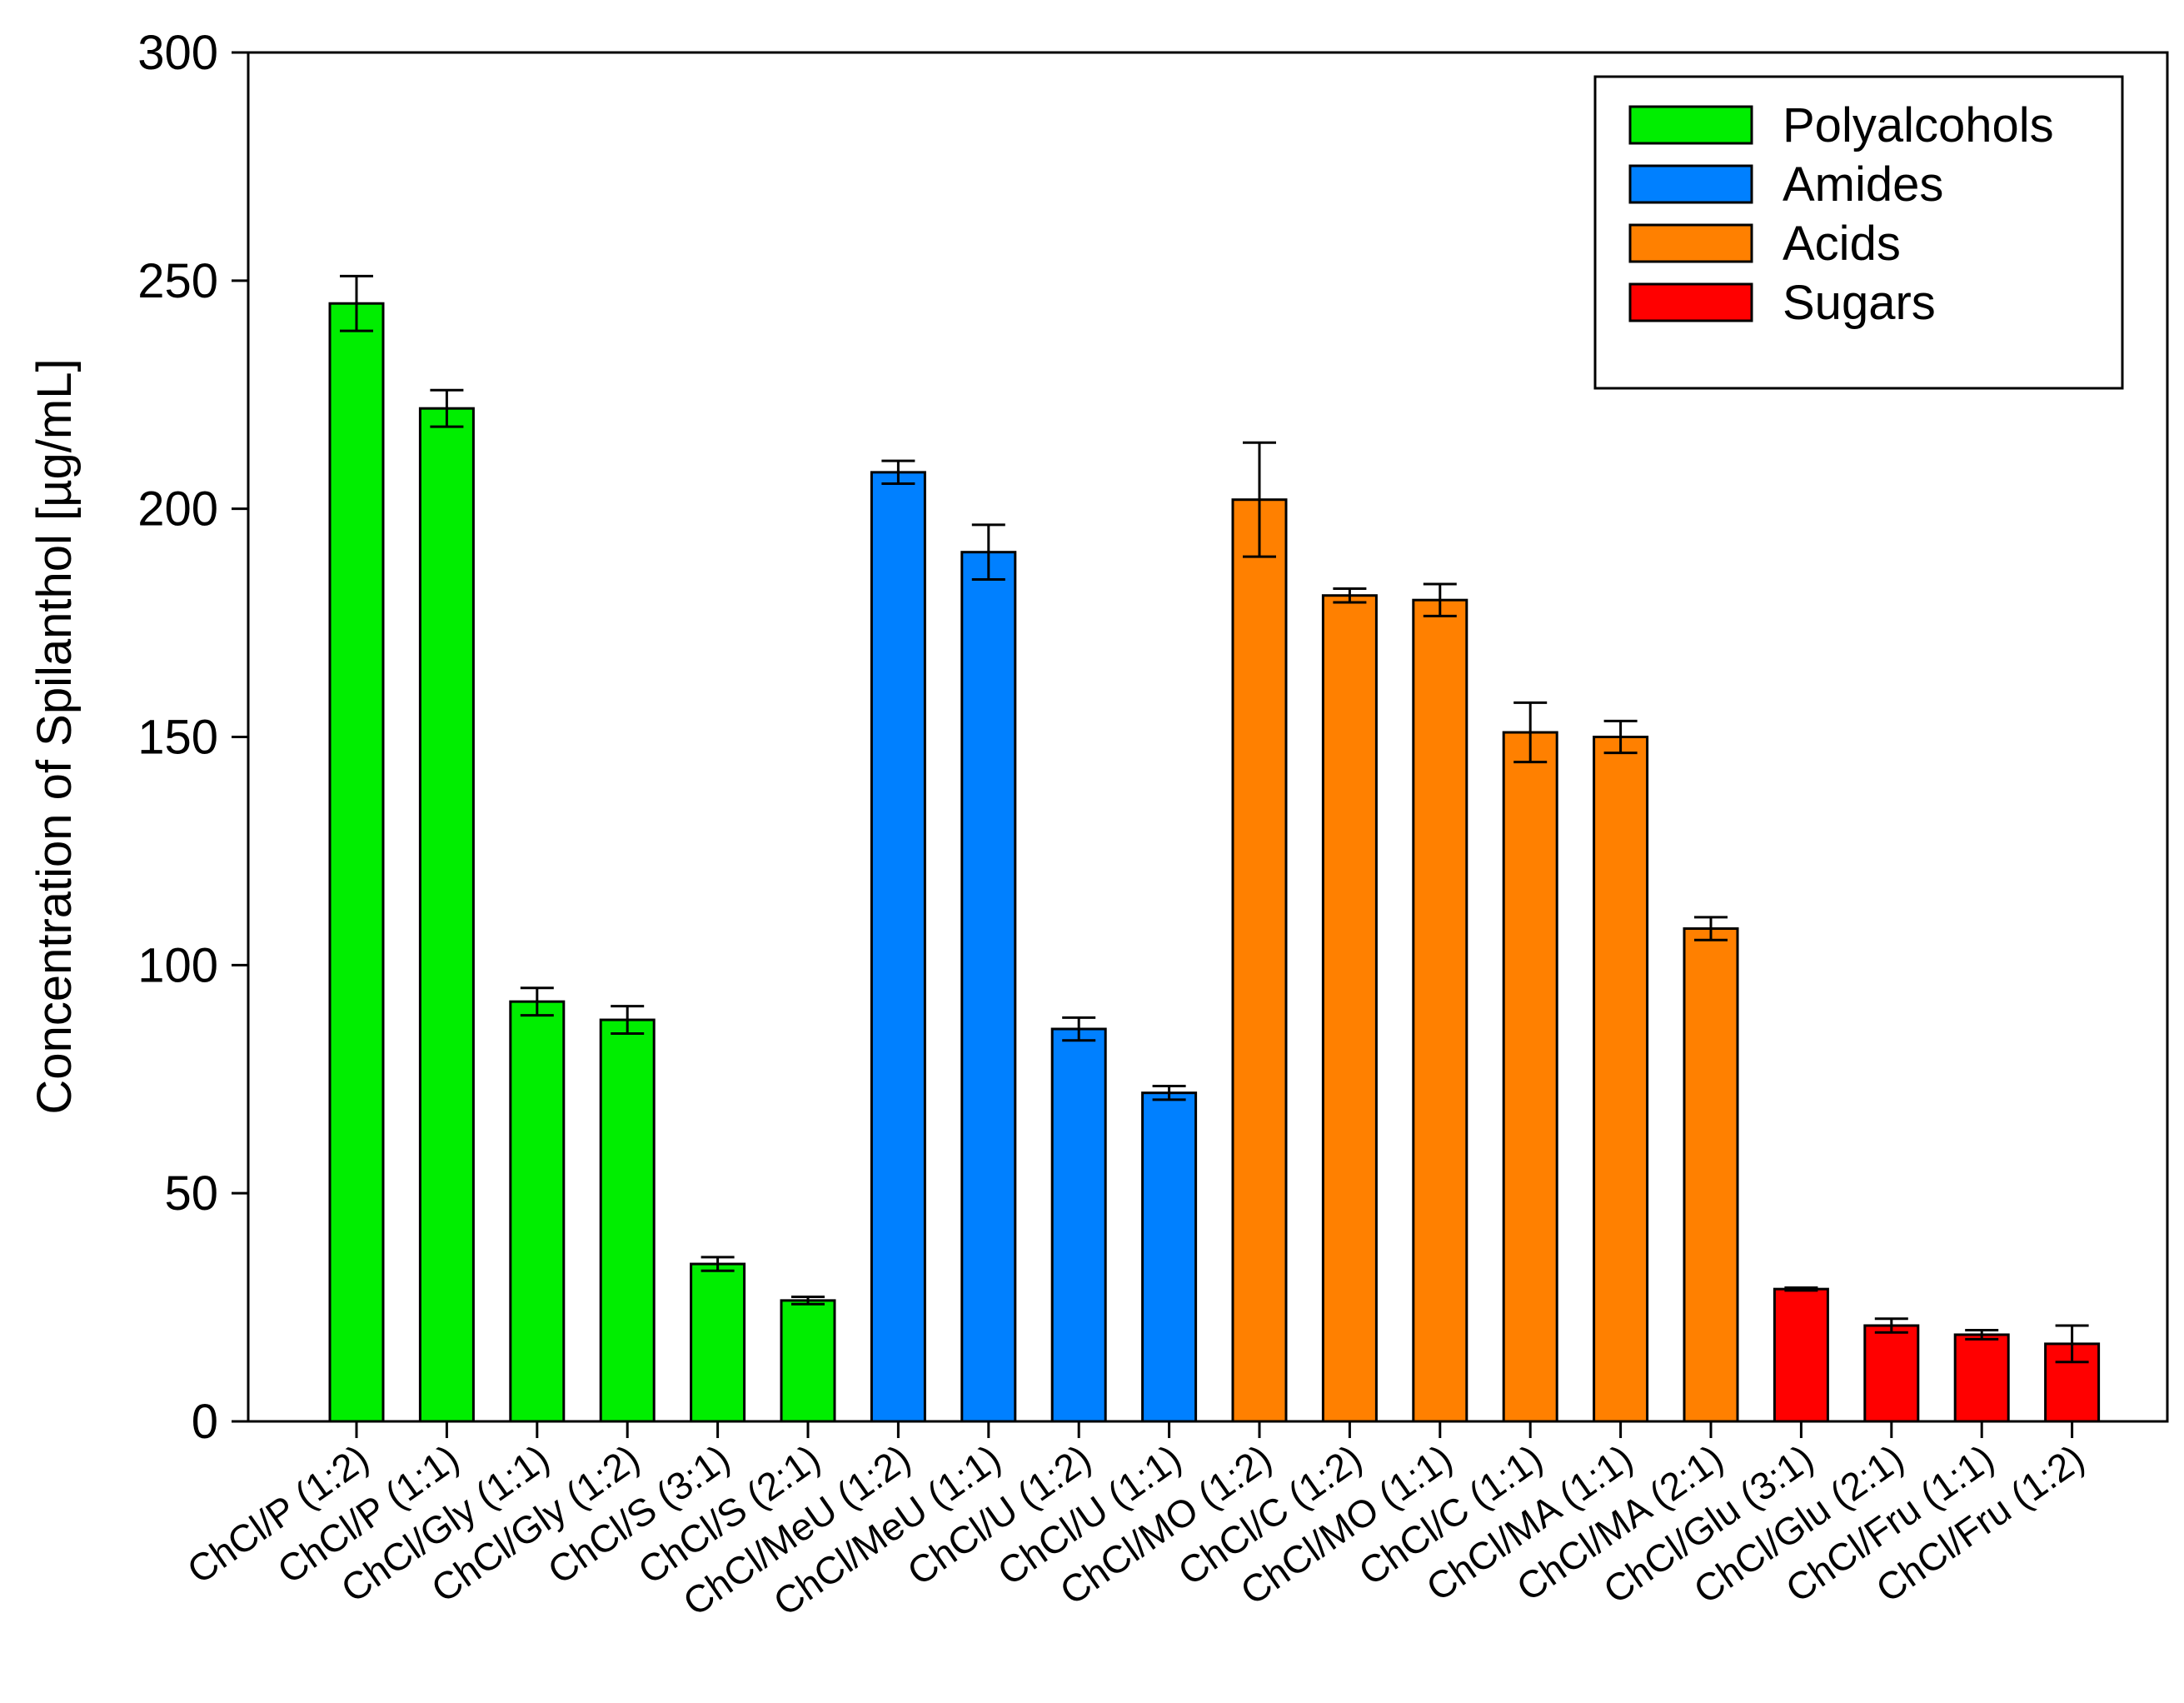  What do you see at coordinates (1918, 125) in the screenshot?
I see `legend-label: Polyalcohols` at bounding box center [1918, 125].